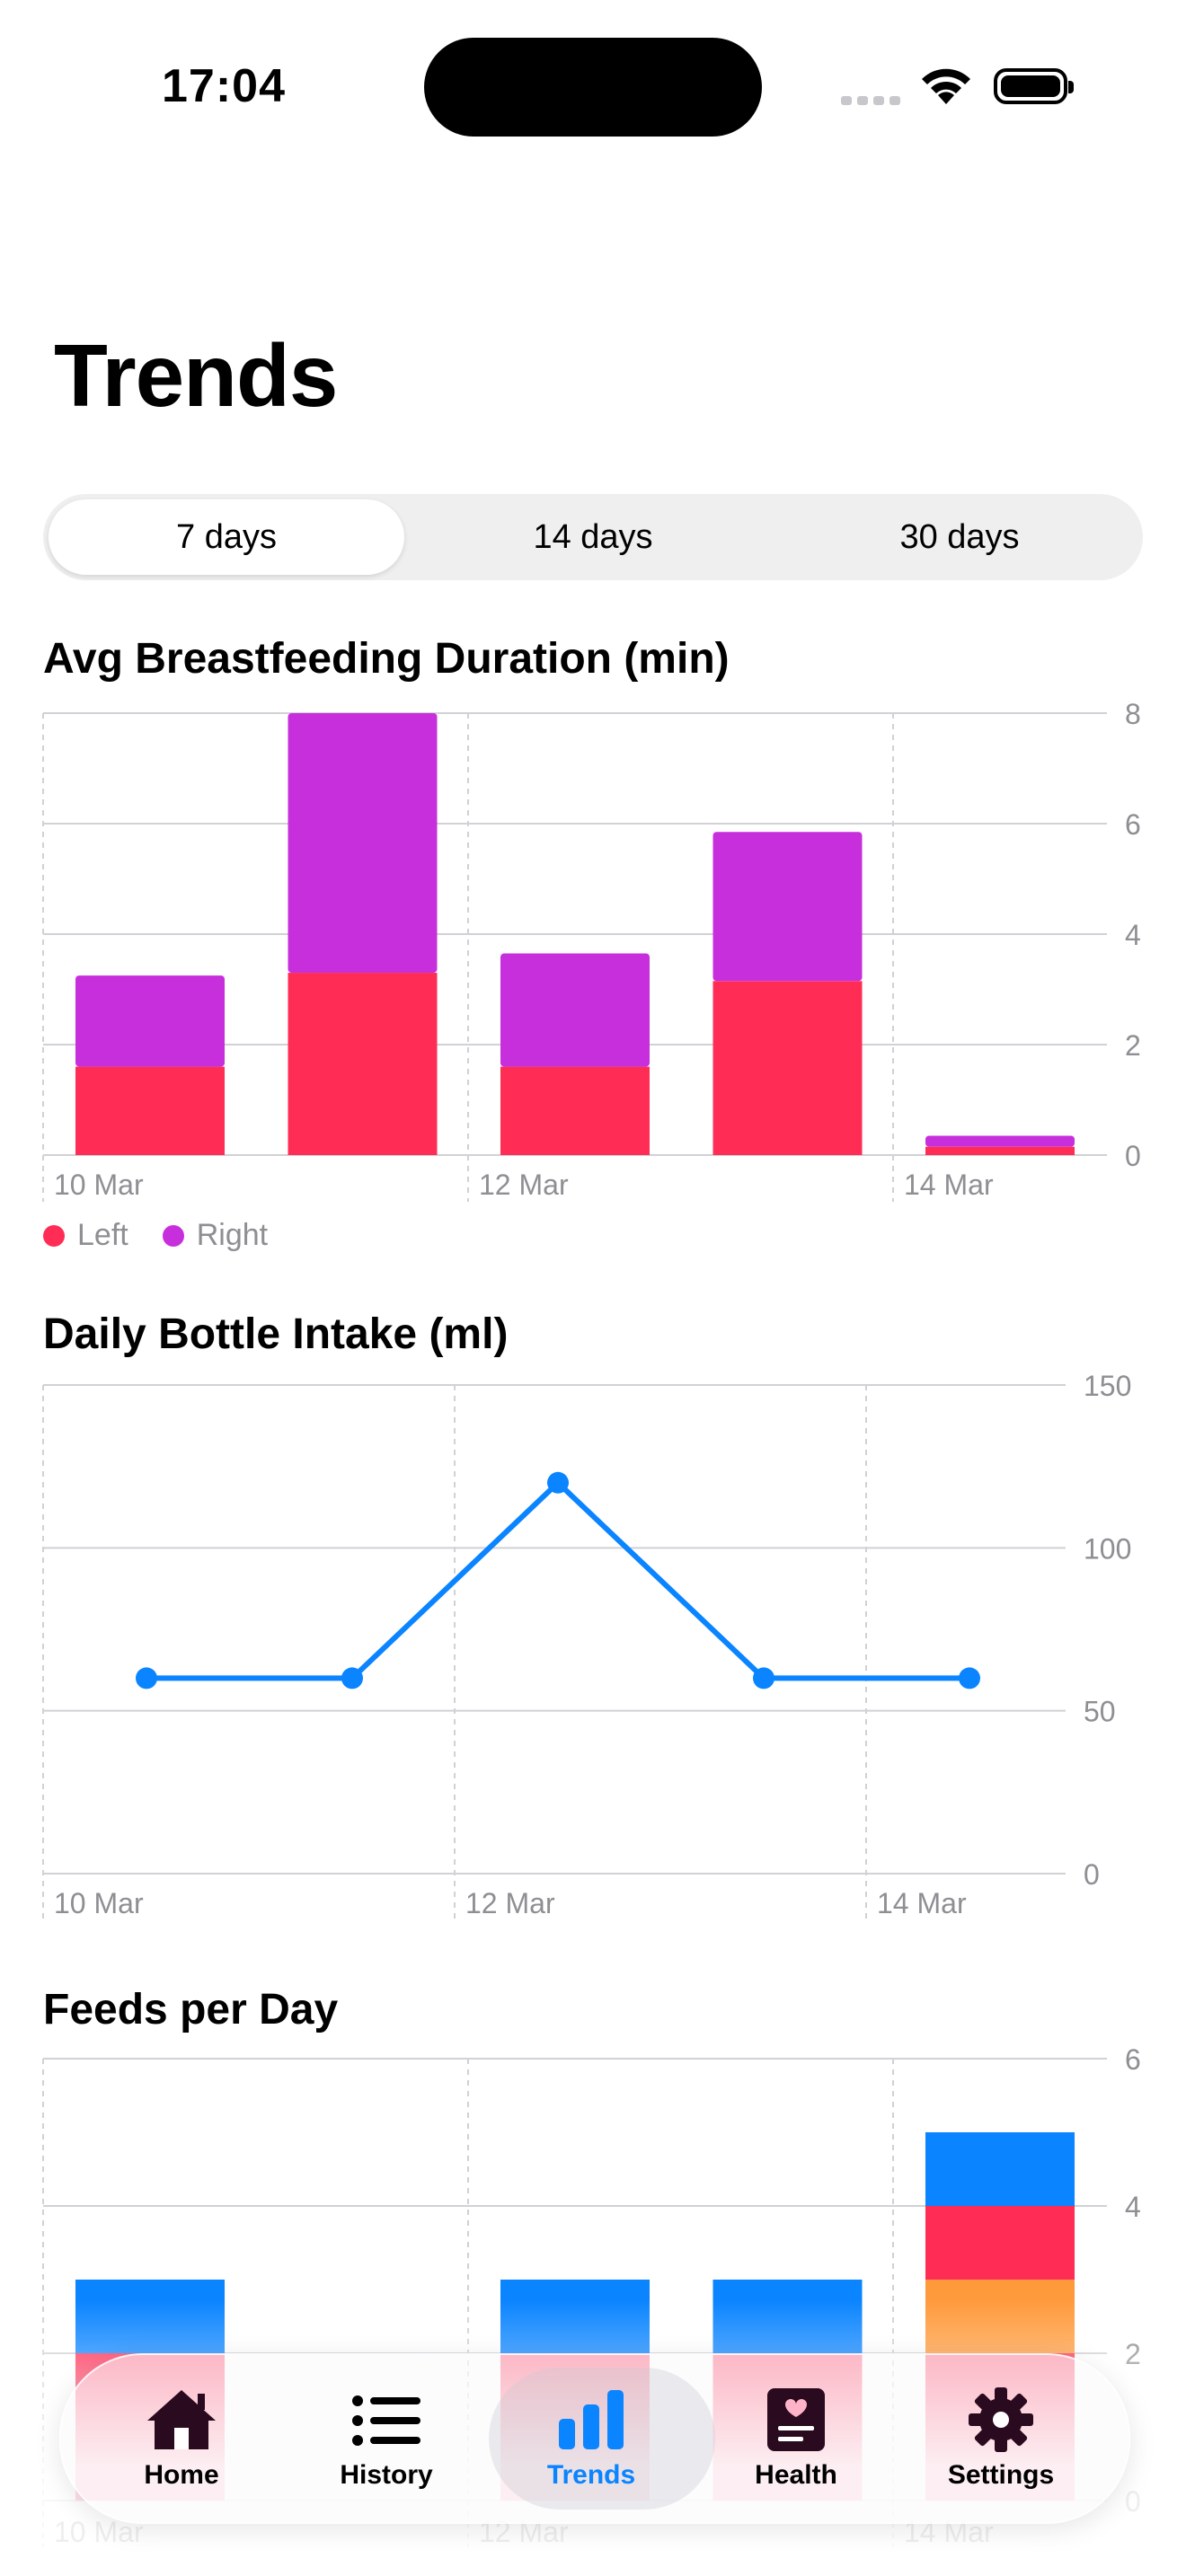 This screenshot has height=2576, width=1186. What do you see at coordinates (591, 2419) in the screenshot?
I see `chart-icon` at bounding box center [591, 2419].